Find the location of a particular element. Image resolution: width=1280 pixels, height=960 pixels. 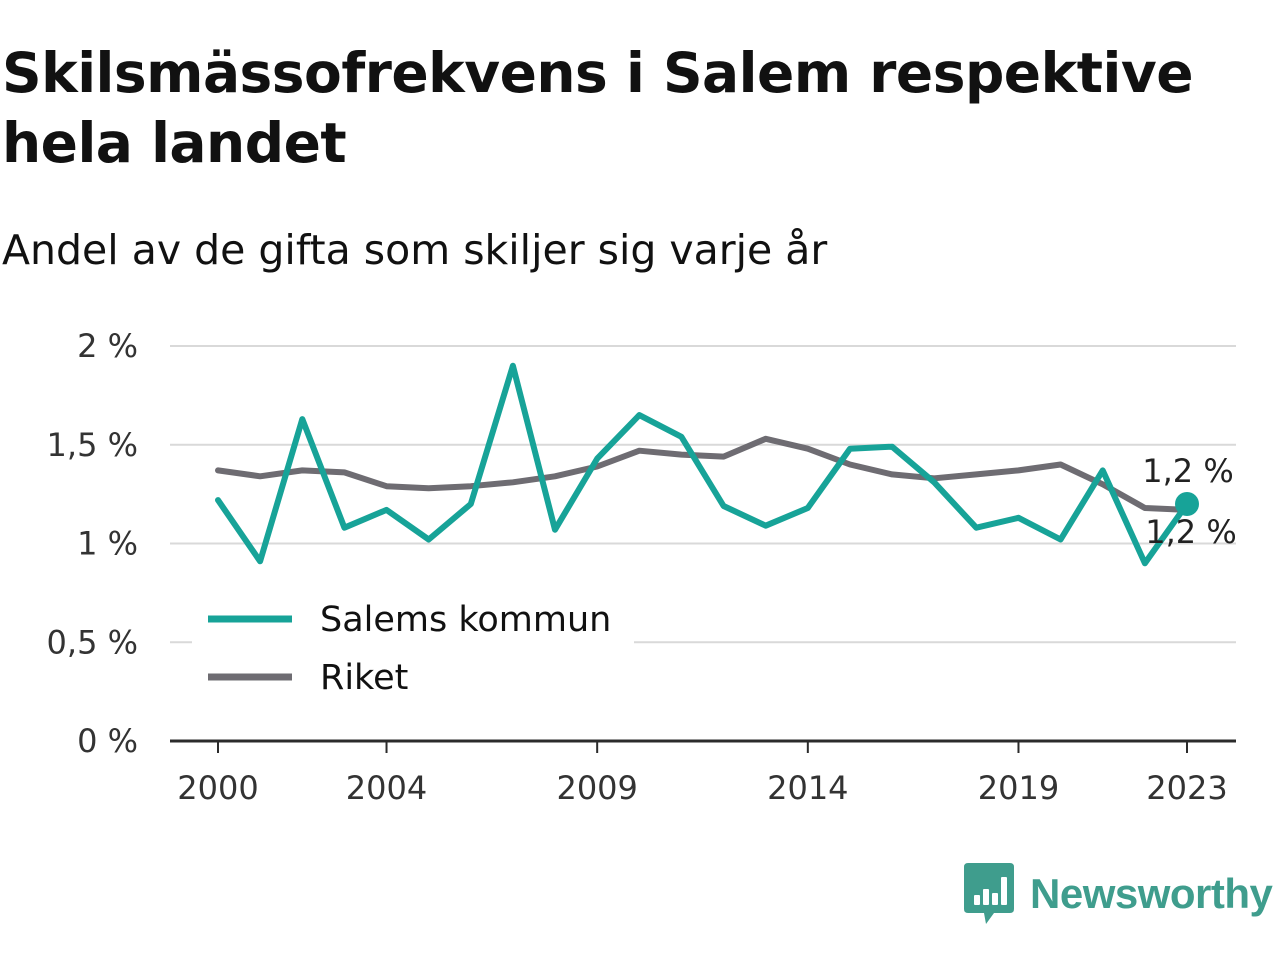

legend: Salems kommun Riket is located at coordinates (413, 651).